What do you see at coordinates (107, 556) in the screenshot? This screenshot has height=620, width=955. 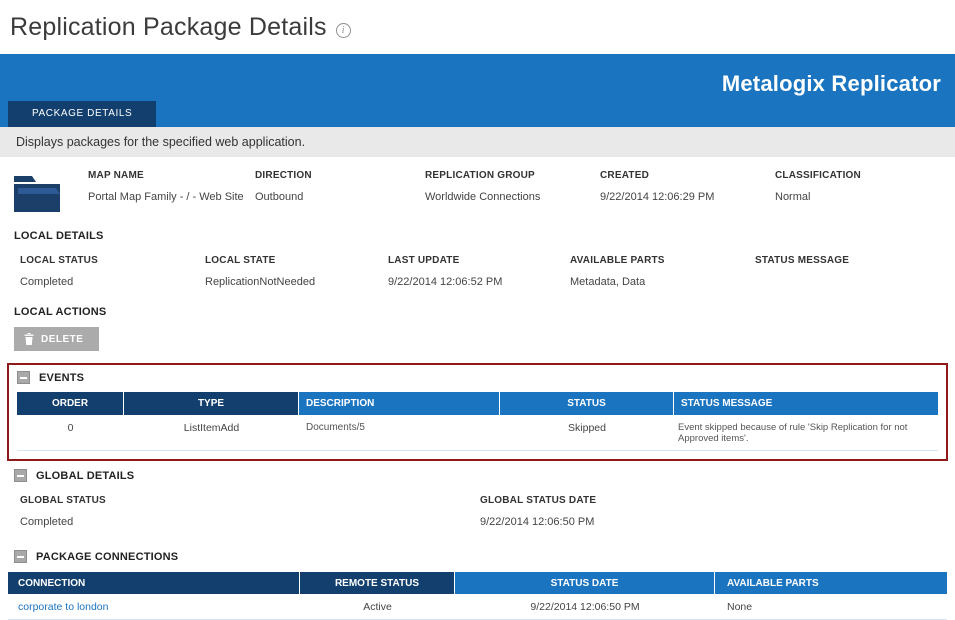 I see `section-title: PACKAGE CONNECTIONS` at bounding box center [107, 556].